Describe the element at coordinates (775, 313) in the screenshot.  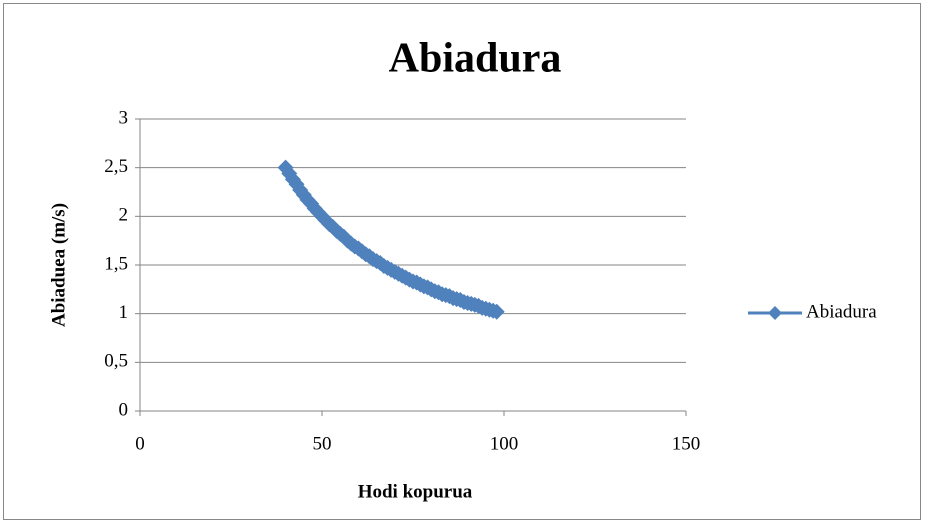
I see `legend-marker` at that location.